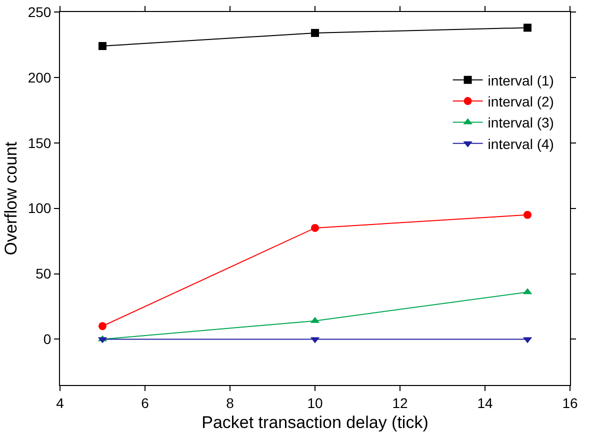 This screenshot has height=433, width=595. What do you see at coordinates (400, 402) in the screenshot?
I see `x-tick-label: 12` at bounding box center [400, 402].